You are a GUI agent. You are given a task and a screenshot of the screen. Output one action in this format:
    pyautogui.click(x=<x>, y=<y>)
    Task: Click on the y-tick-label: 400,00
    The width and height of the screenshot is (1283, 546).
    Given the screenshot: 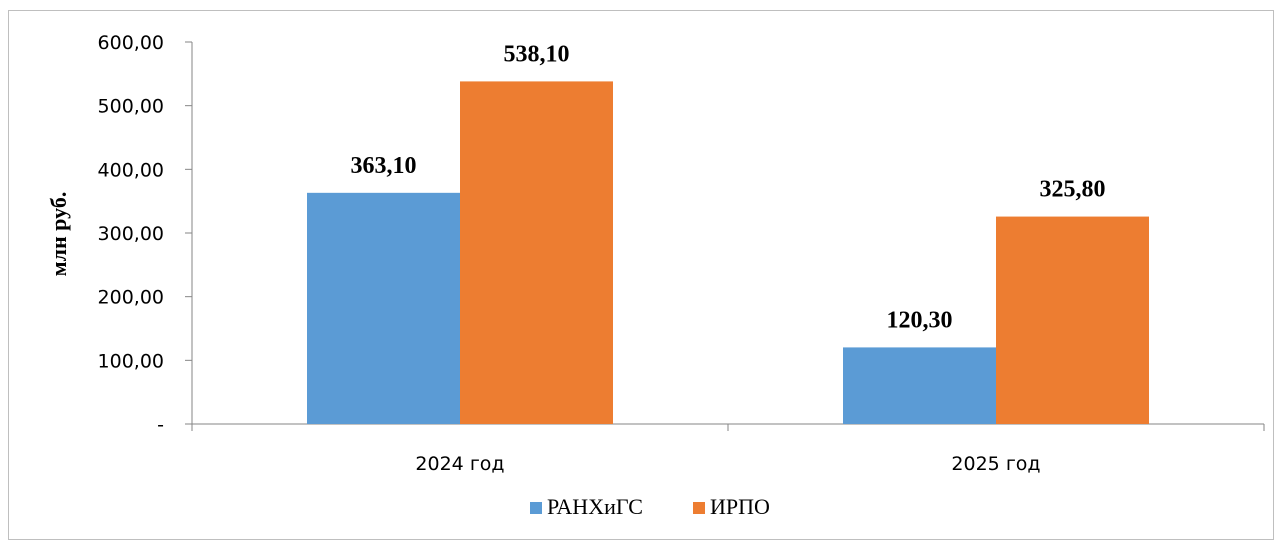 What is the action you would take?
    pyautogui.click(x=131, y=170)
    